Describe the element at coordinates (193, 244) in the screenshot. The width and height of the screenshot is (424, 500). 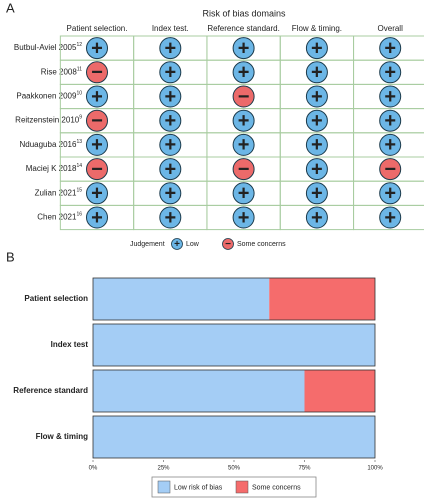
I see `legend-label: Low` at that location.